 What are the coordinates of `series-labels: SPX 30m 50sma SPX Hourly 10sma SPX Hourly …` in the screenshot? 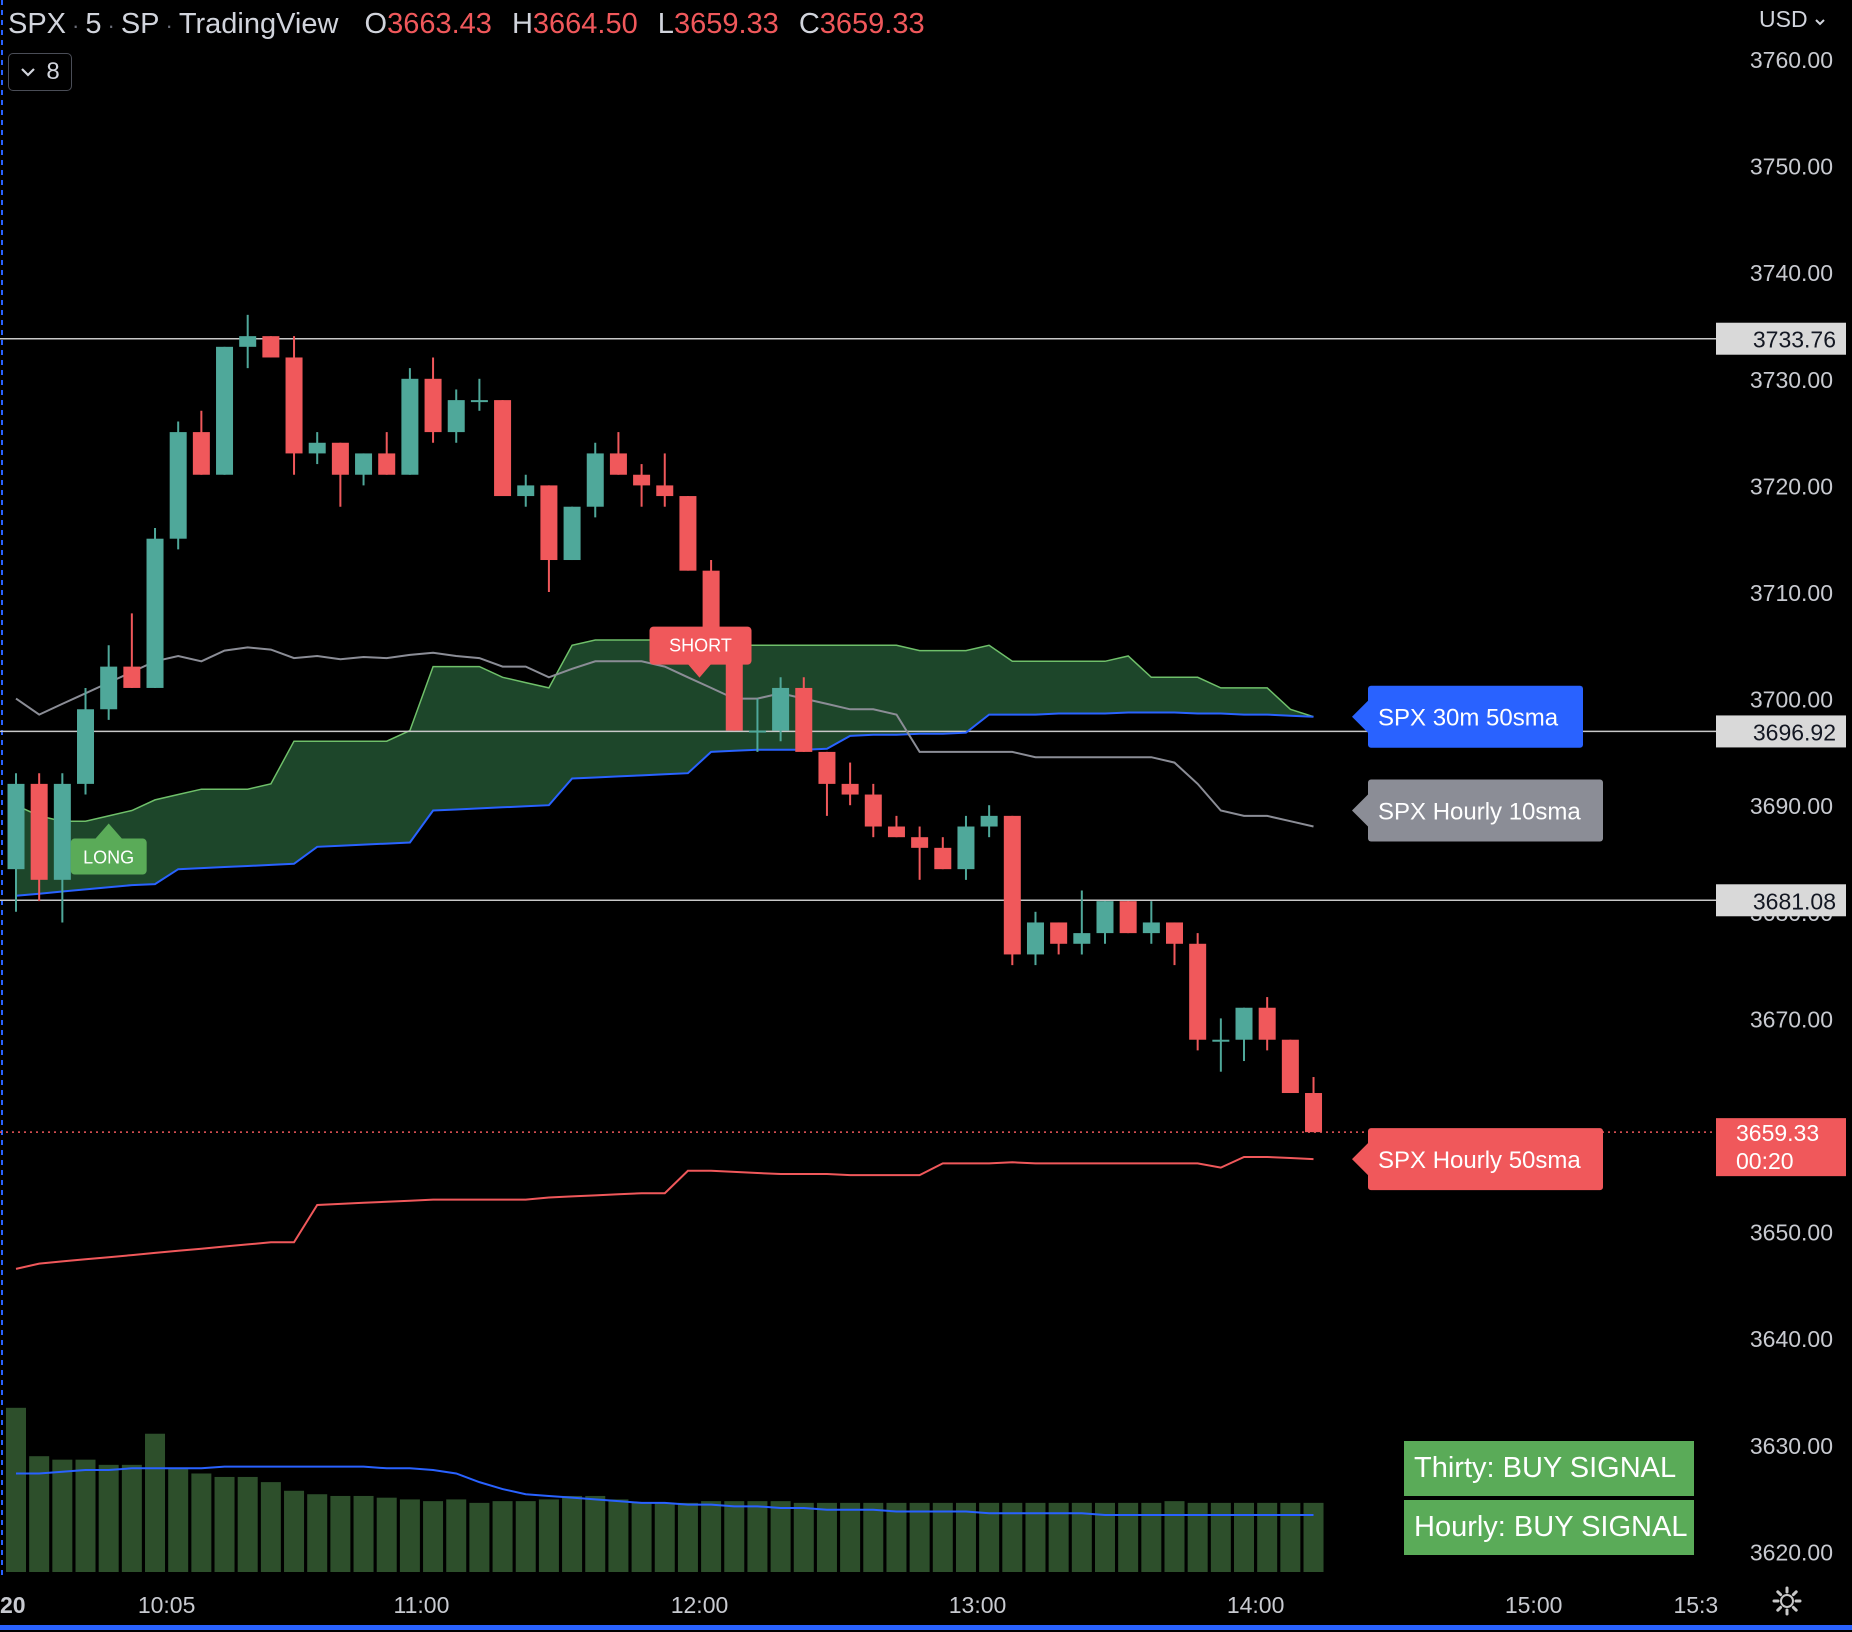 It's located at (1477, 938).